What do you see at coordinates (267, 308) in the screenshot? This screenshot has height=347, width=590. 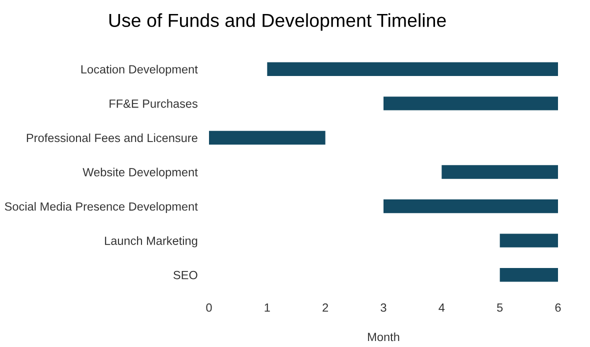 I see `x-tick-label: 1` at bounding box center [267, 308].